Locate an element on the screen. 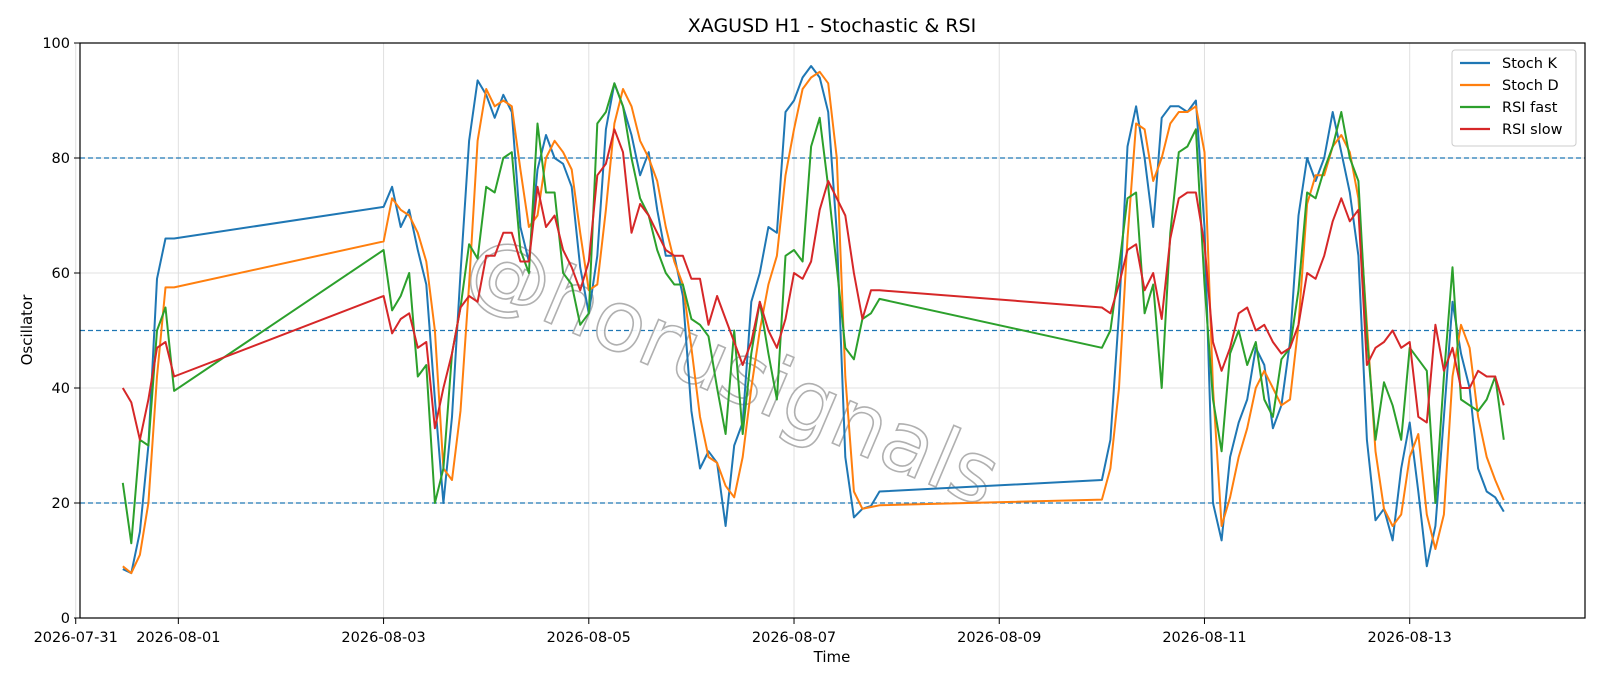 The image size is (1600, 690). y-axis-label: Oscillator is located at coordinates (27, 330).